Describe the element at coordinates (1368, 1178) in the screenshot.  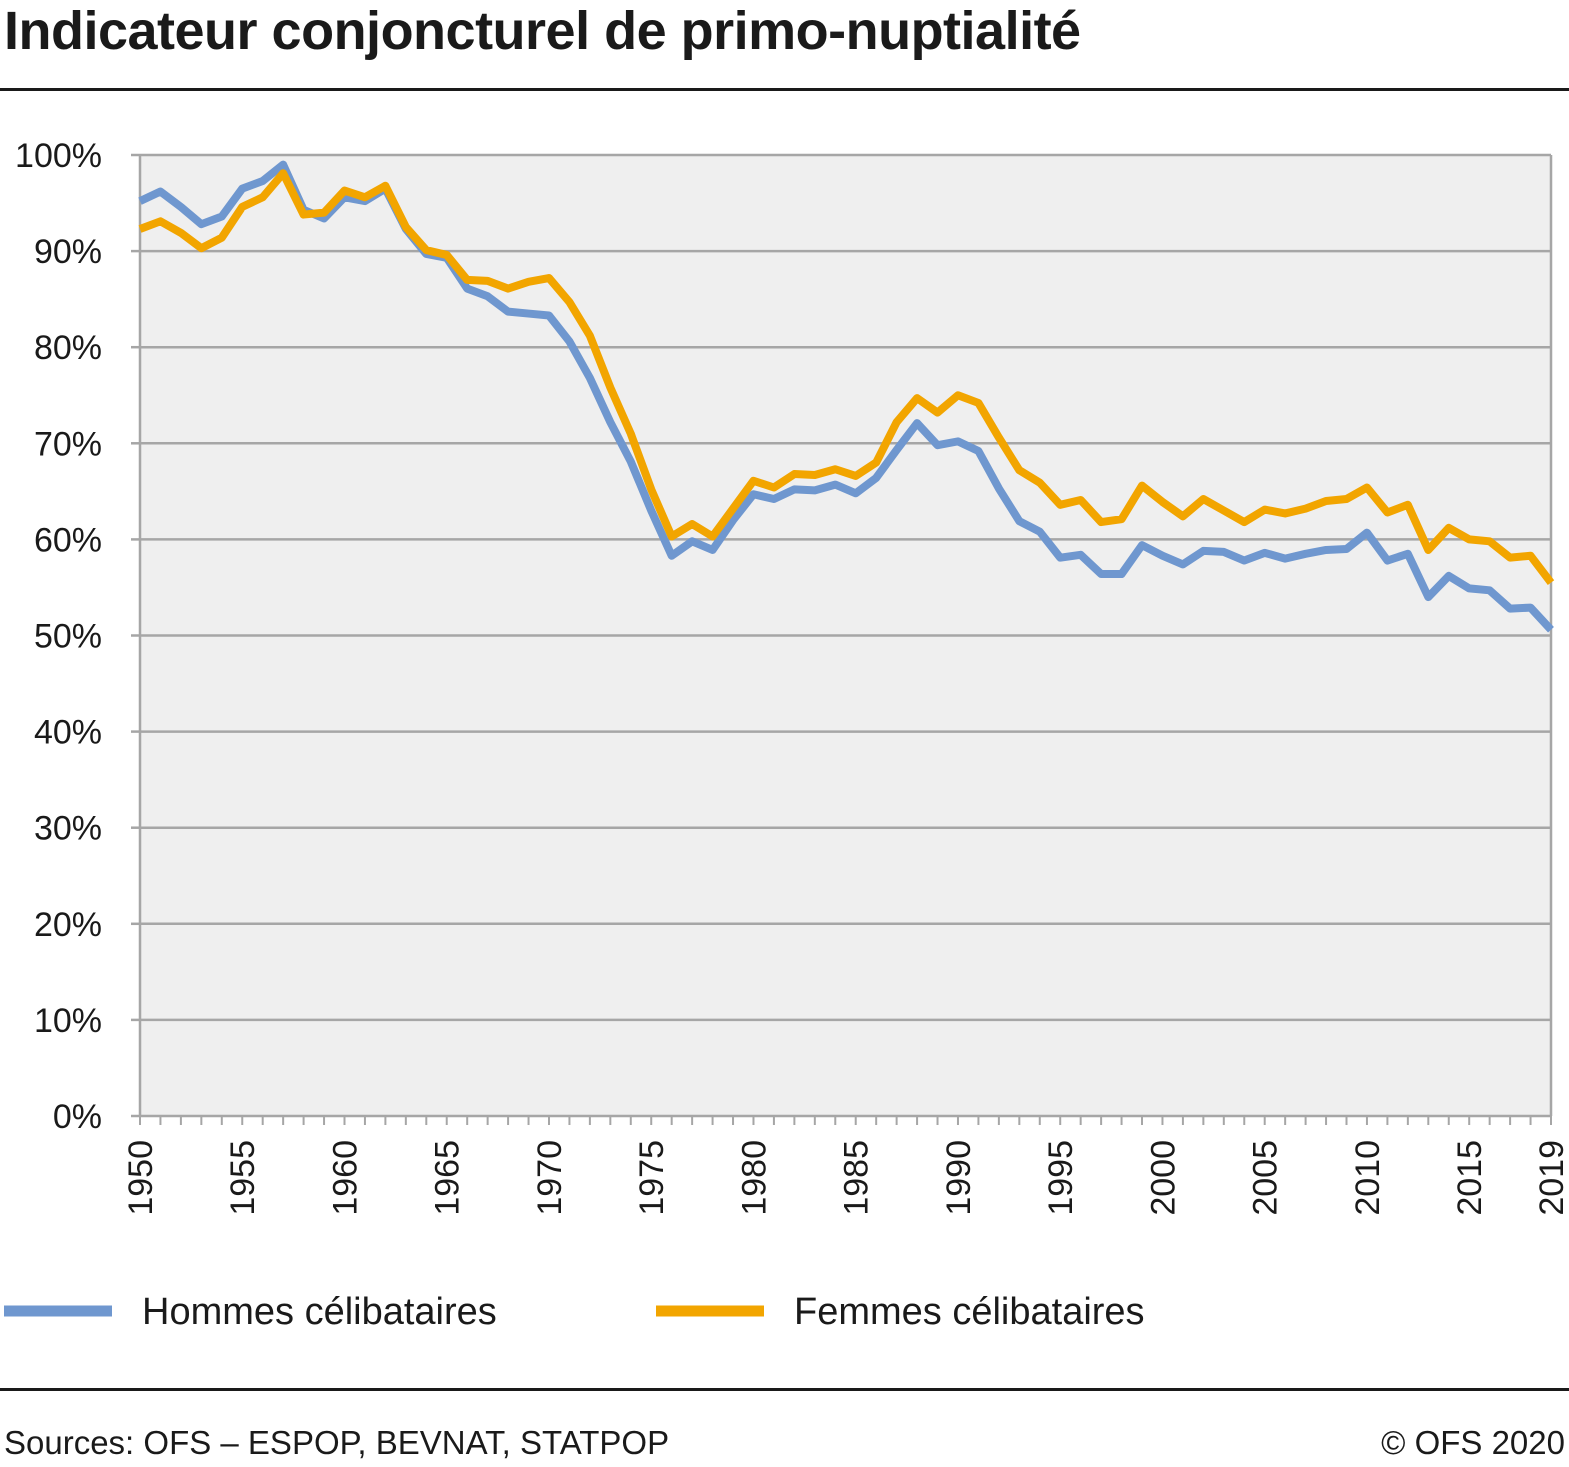
I see `x-tick-label: 2010` at that location.